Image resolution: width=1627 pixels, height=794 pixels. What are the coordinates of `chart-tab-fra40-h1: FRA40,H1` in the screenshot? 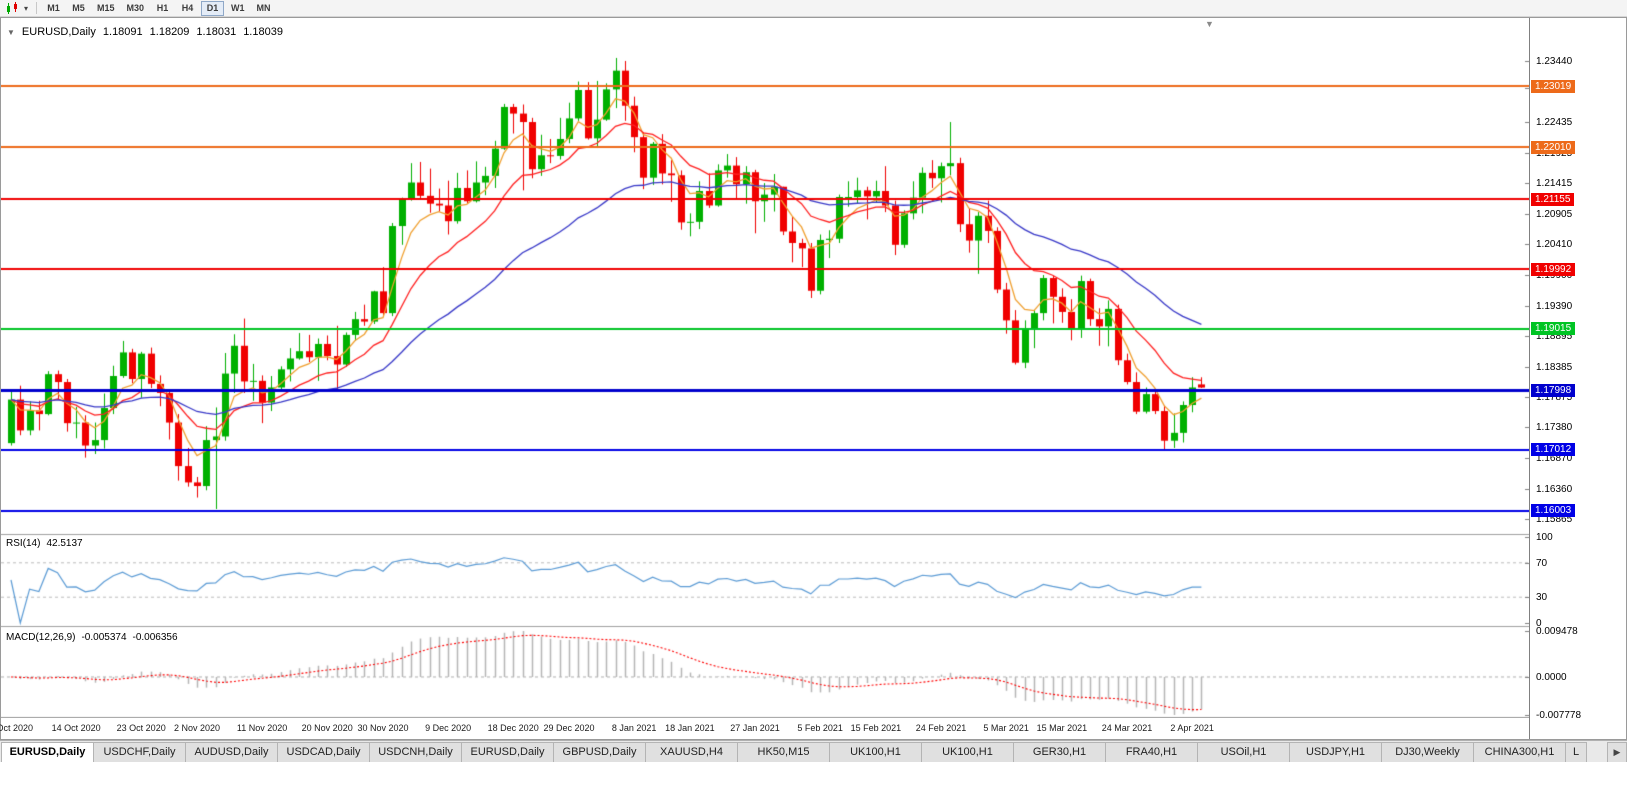 It's located at (1151, 752).